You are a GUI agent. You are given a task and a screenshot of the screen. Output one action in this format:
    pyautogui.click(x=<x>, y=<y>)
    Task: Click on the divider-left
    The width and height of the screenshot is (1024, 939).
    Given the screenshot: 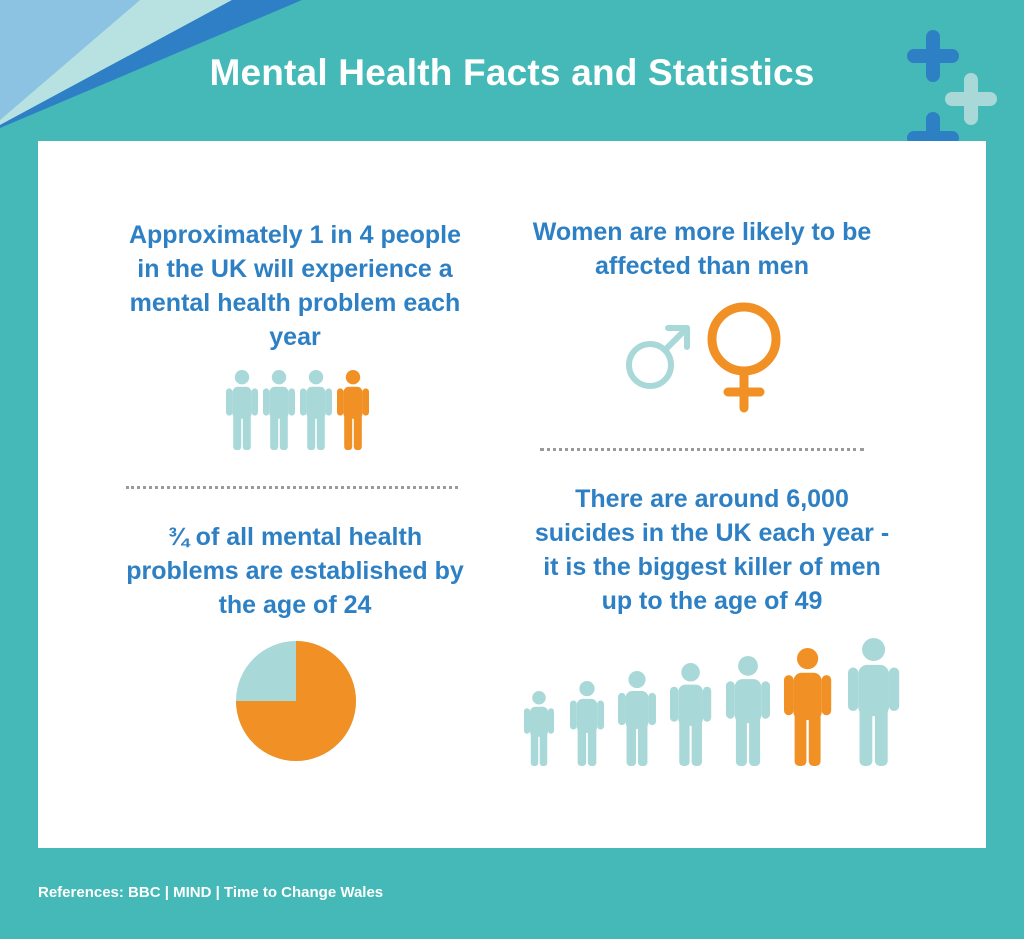 What is the action you would take?
    pyautogui.click(x=292, y=487)
    